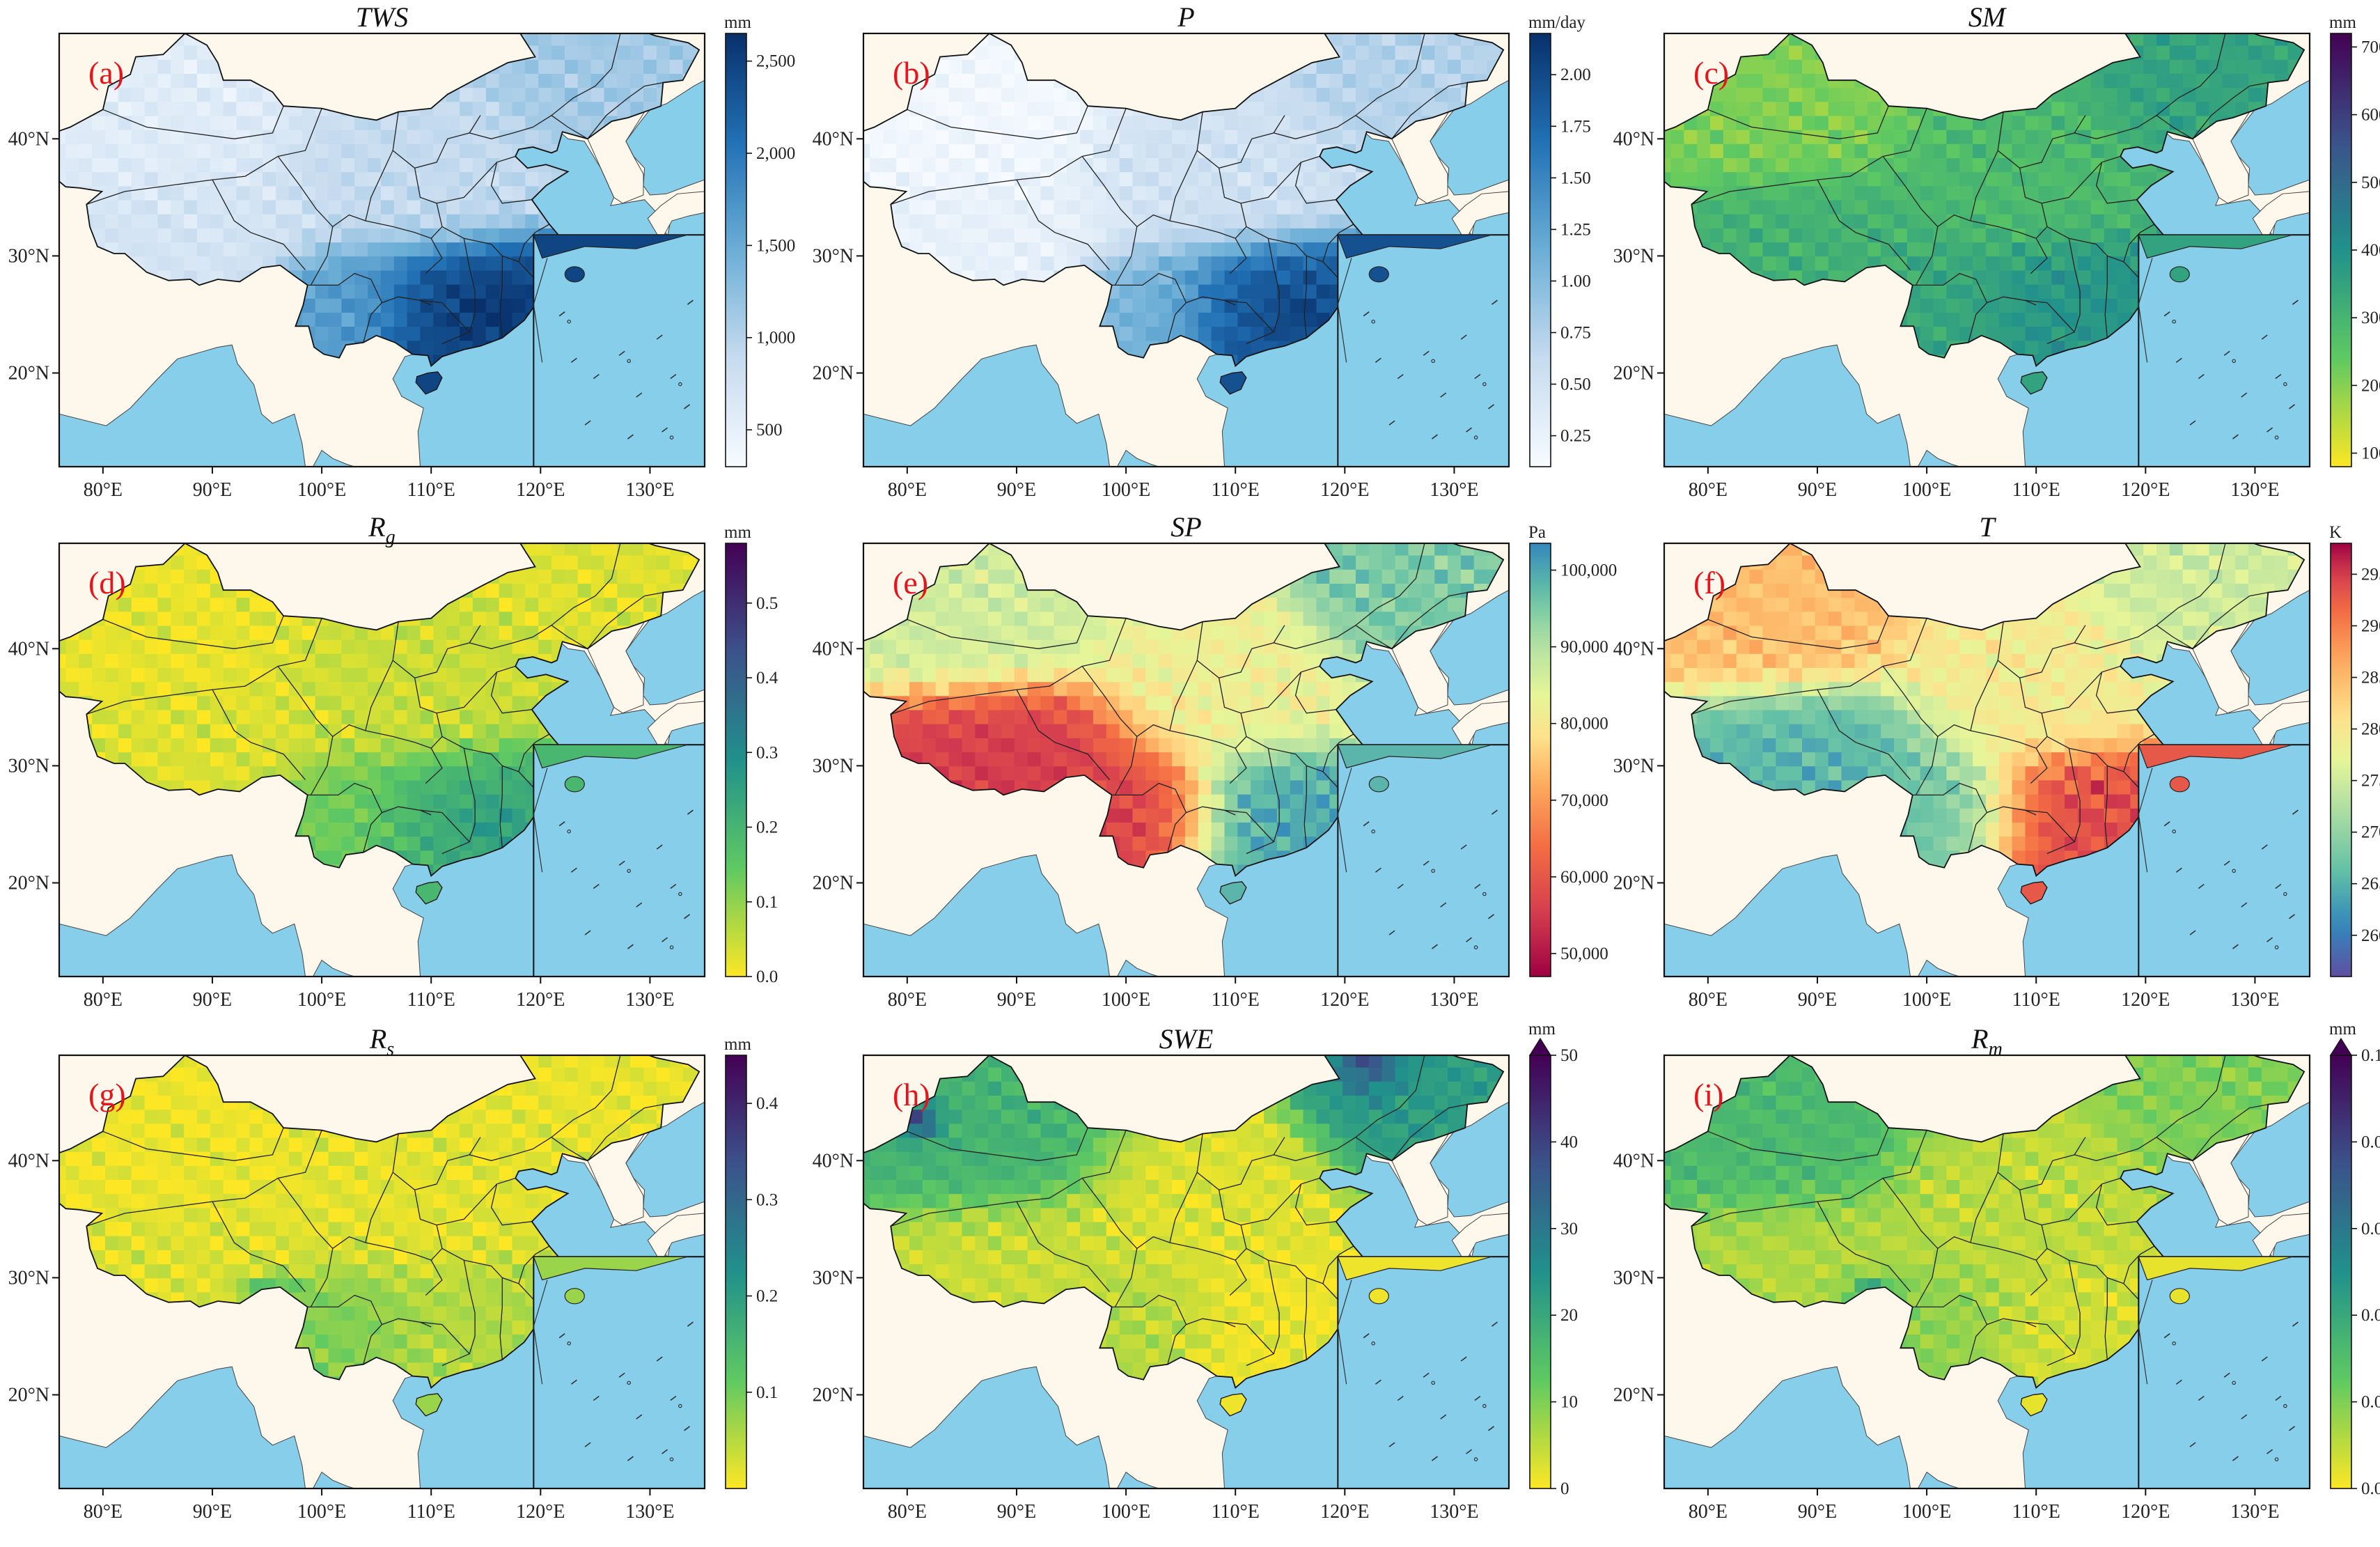  What do you see at coordinates (1996, 1049) in the screenshot?
I see `panel-title-subscript: m` at bounding box center [1996, 1049].